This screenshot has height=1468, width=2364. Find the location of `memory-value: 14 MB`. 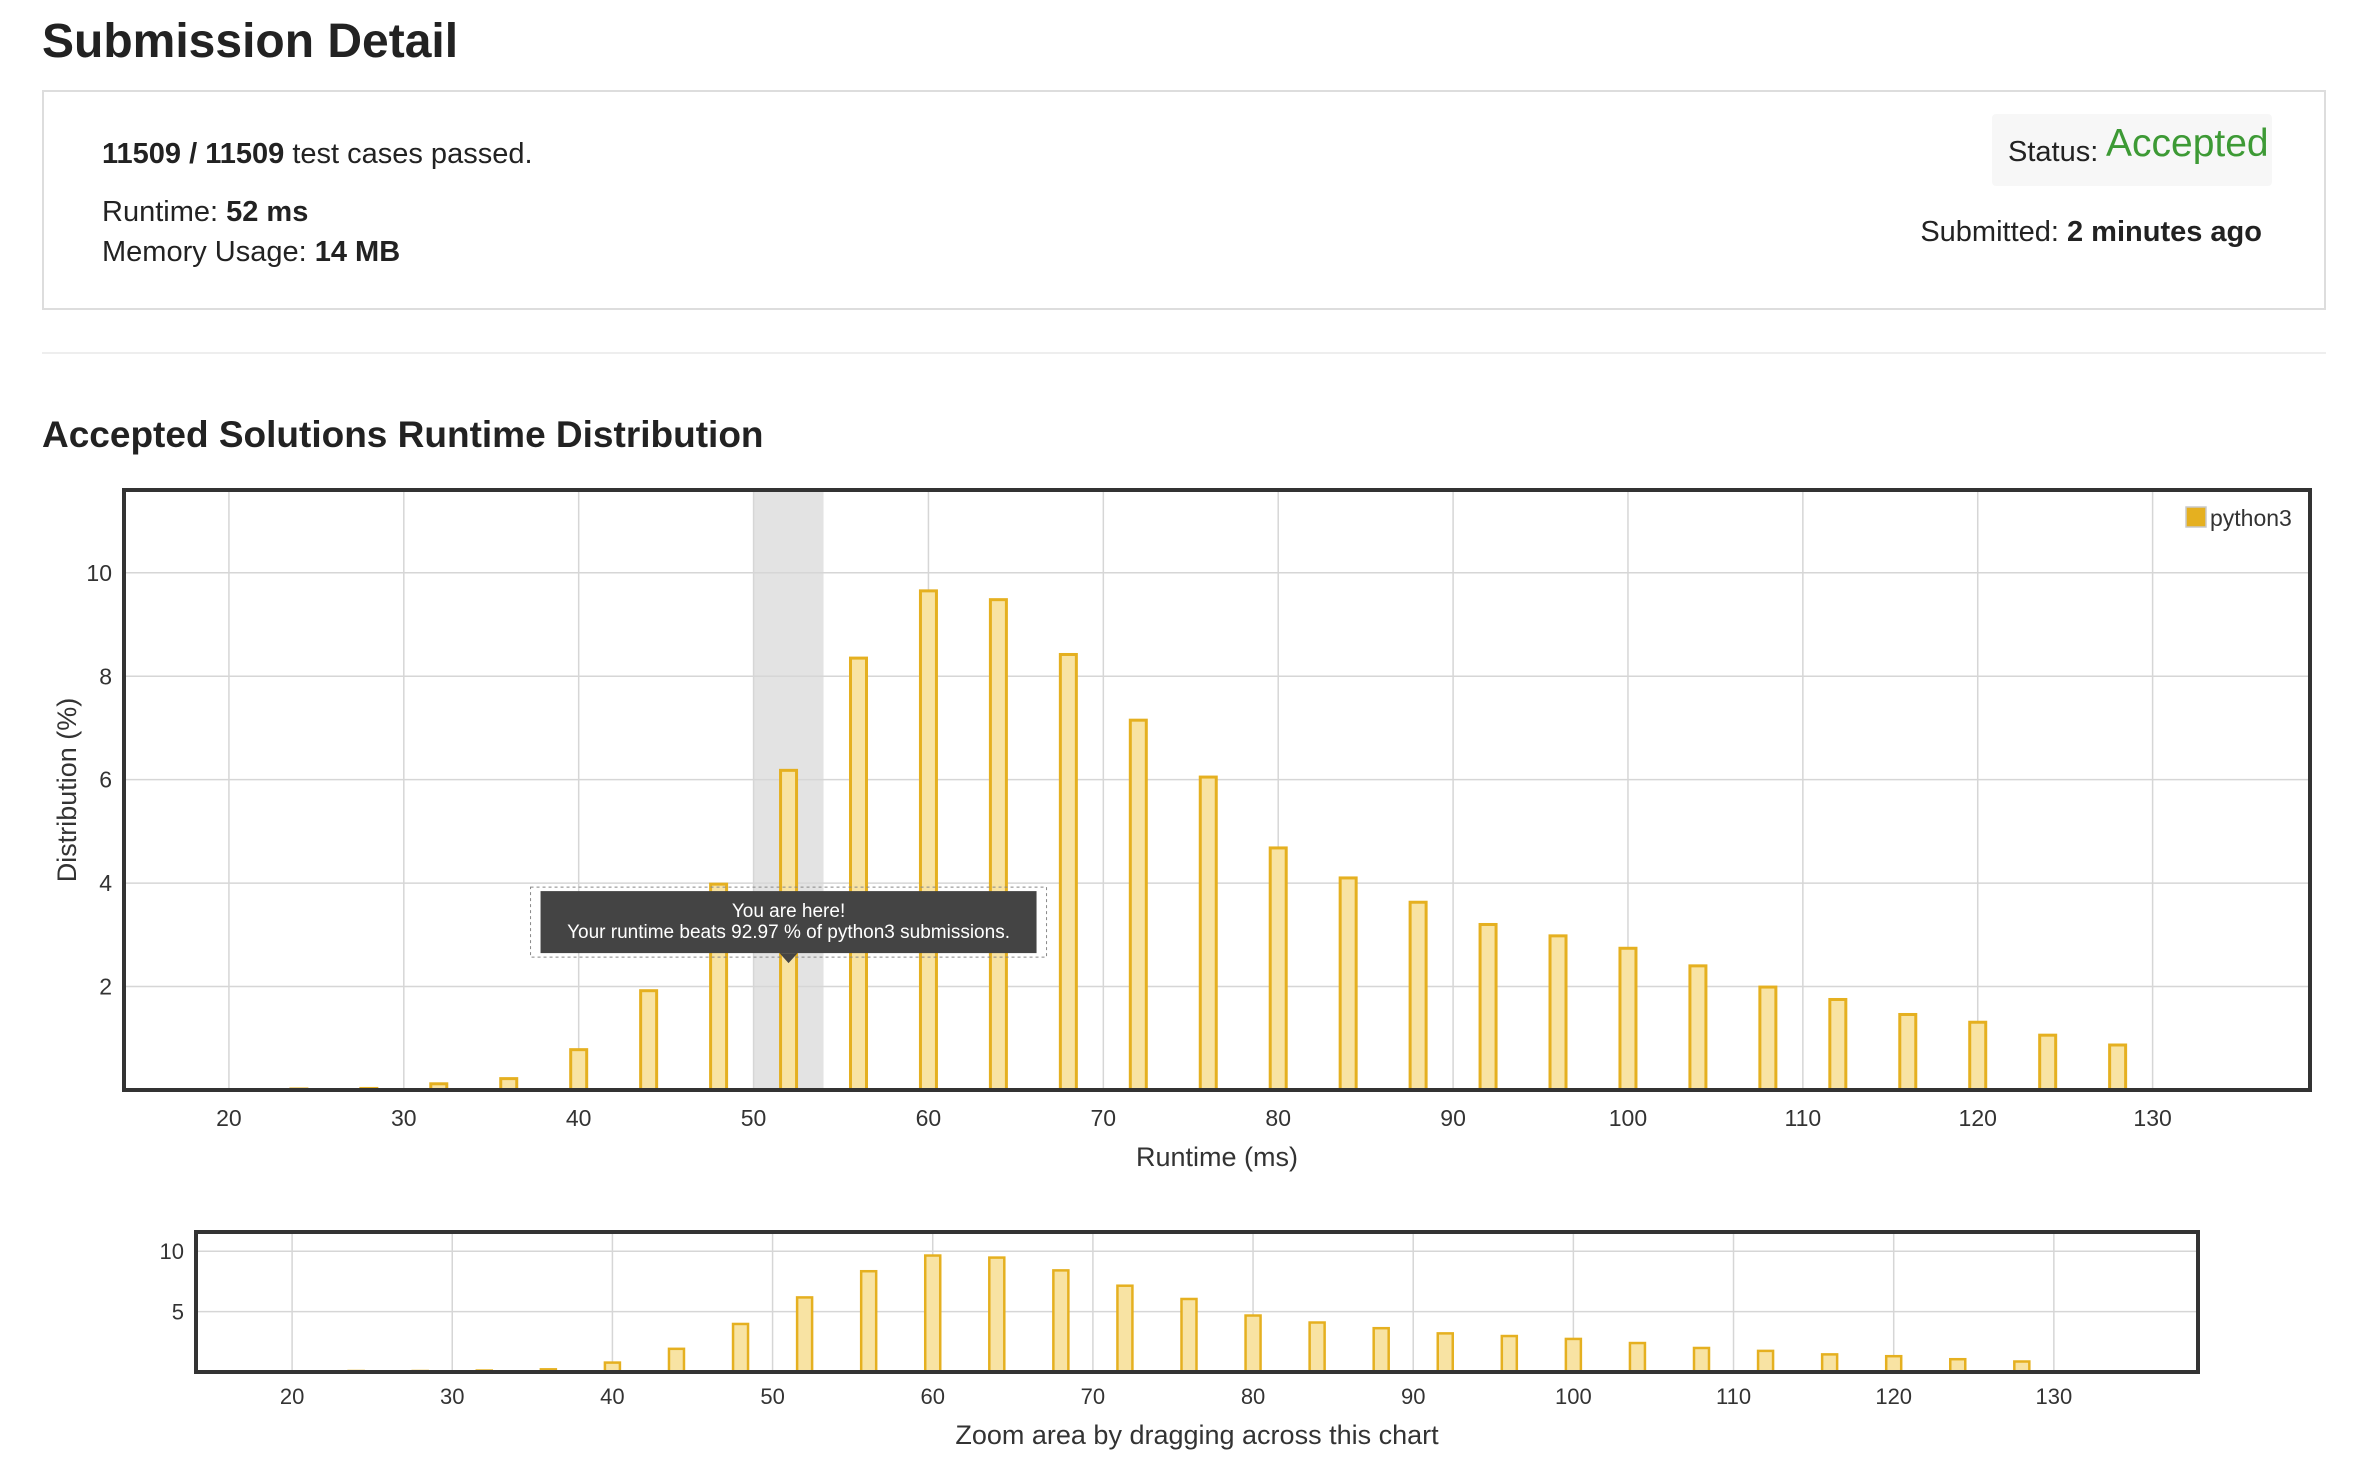

memory-value: 14 MB is located at coordinates (357, 252).